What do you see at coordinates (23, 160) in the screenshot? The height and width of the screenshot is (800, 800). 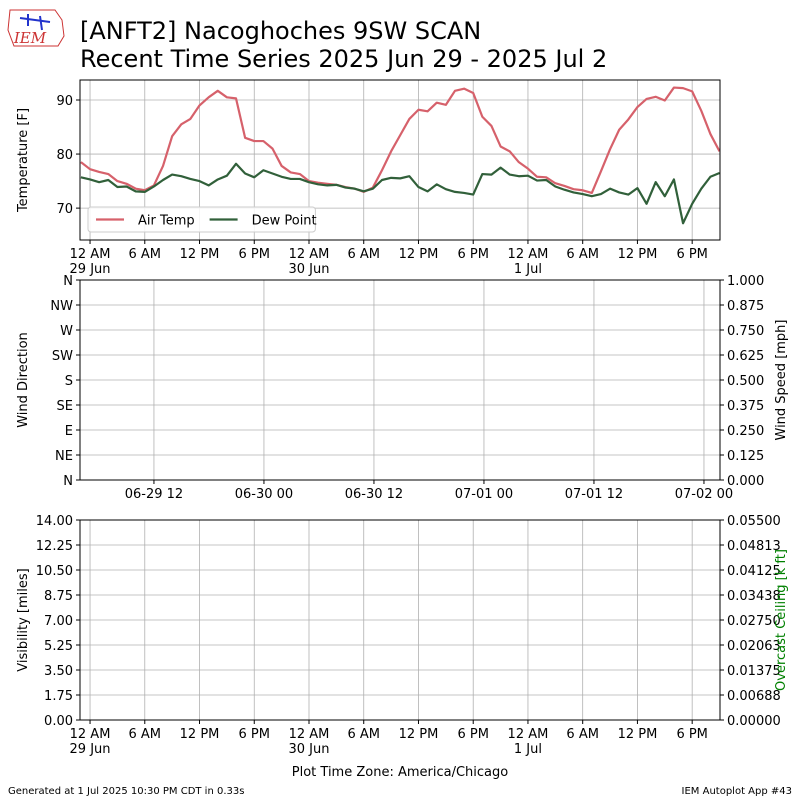 I see `y-axis-label: Temperature [F]` at bounding box center [23, 160].